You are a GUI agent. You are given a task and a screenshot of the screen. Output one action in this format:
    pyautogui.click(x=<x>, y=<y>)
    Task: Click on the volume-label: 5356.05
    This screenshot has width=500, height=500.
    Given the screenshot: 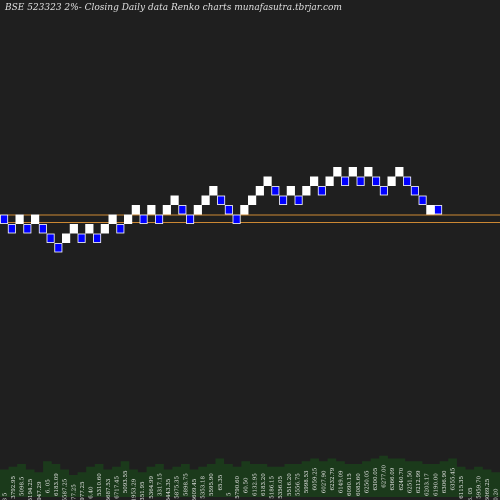 What is the action you would take?
    pyautogui.click(x=281, y=487)
    